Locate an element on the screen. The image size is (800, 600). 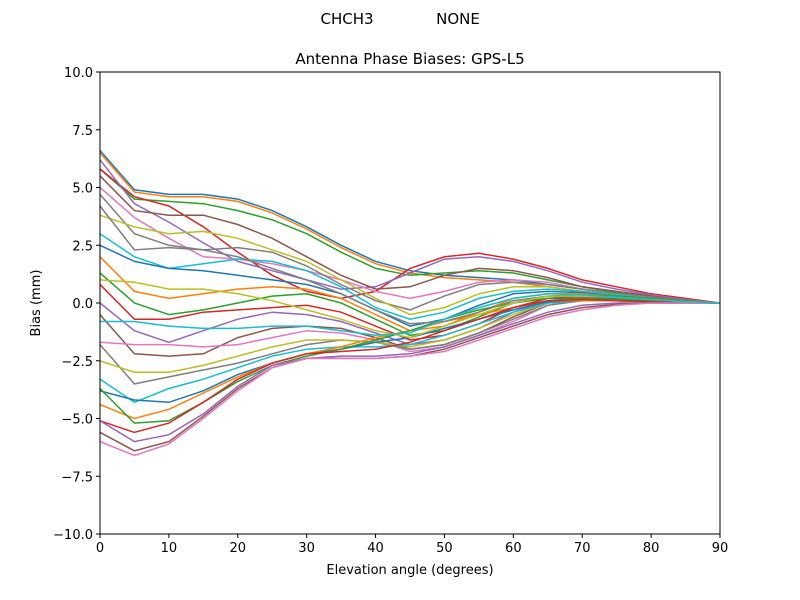
y-tick-label: 7.5 is located at coordinates (82, 131).